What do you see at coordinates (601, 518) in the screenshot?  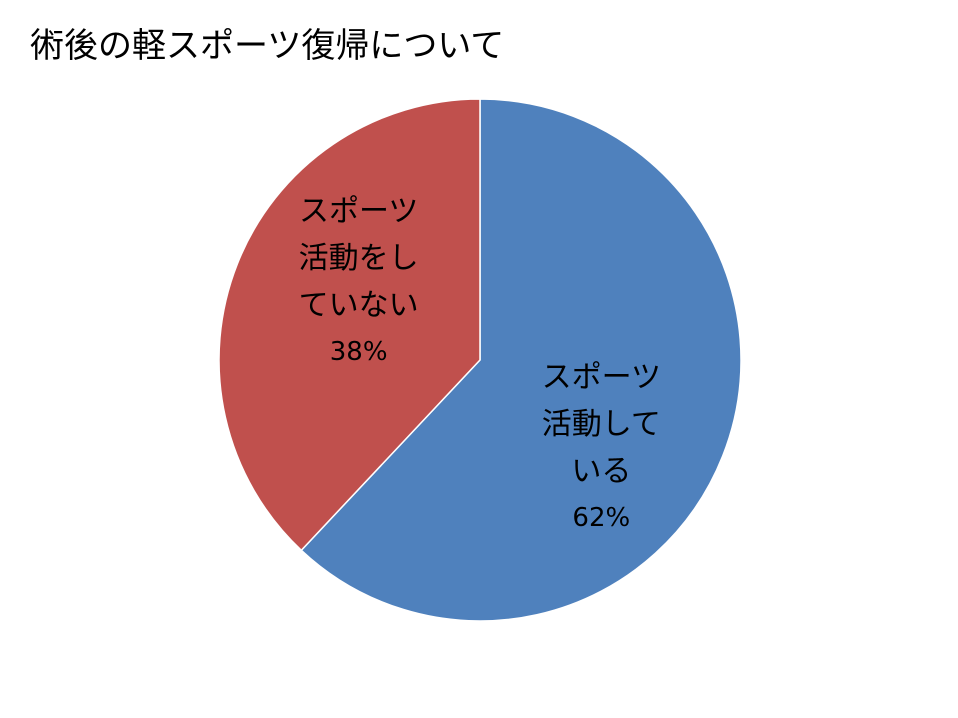 I see `value-label: 62%` at bounding box center [601, 518].